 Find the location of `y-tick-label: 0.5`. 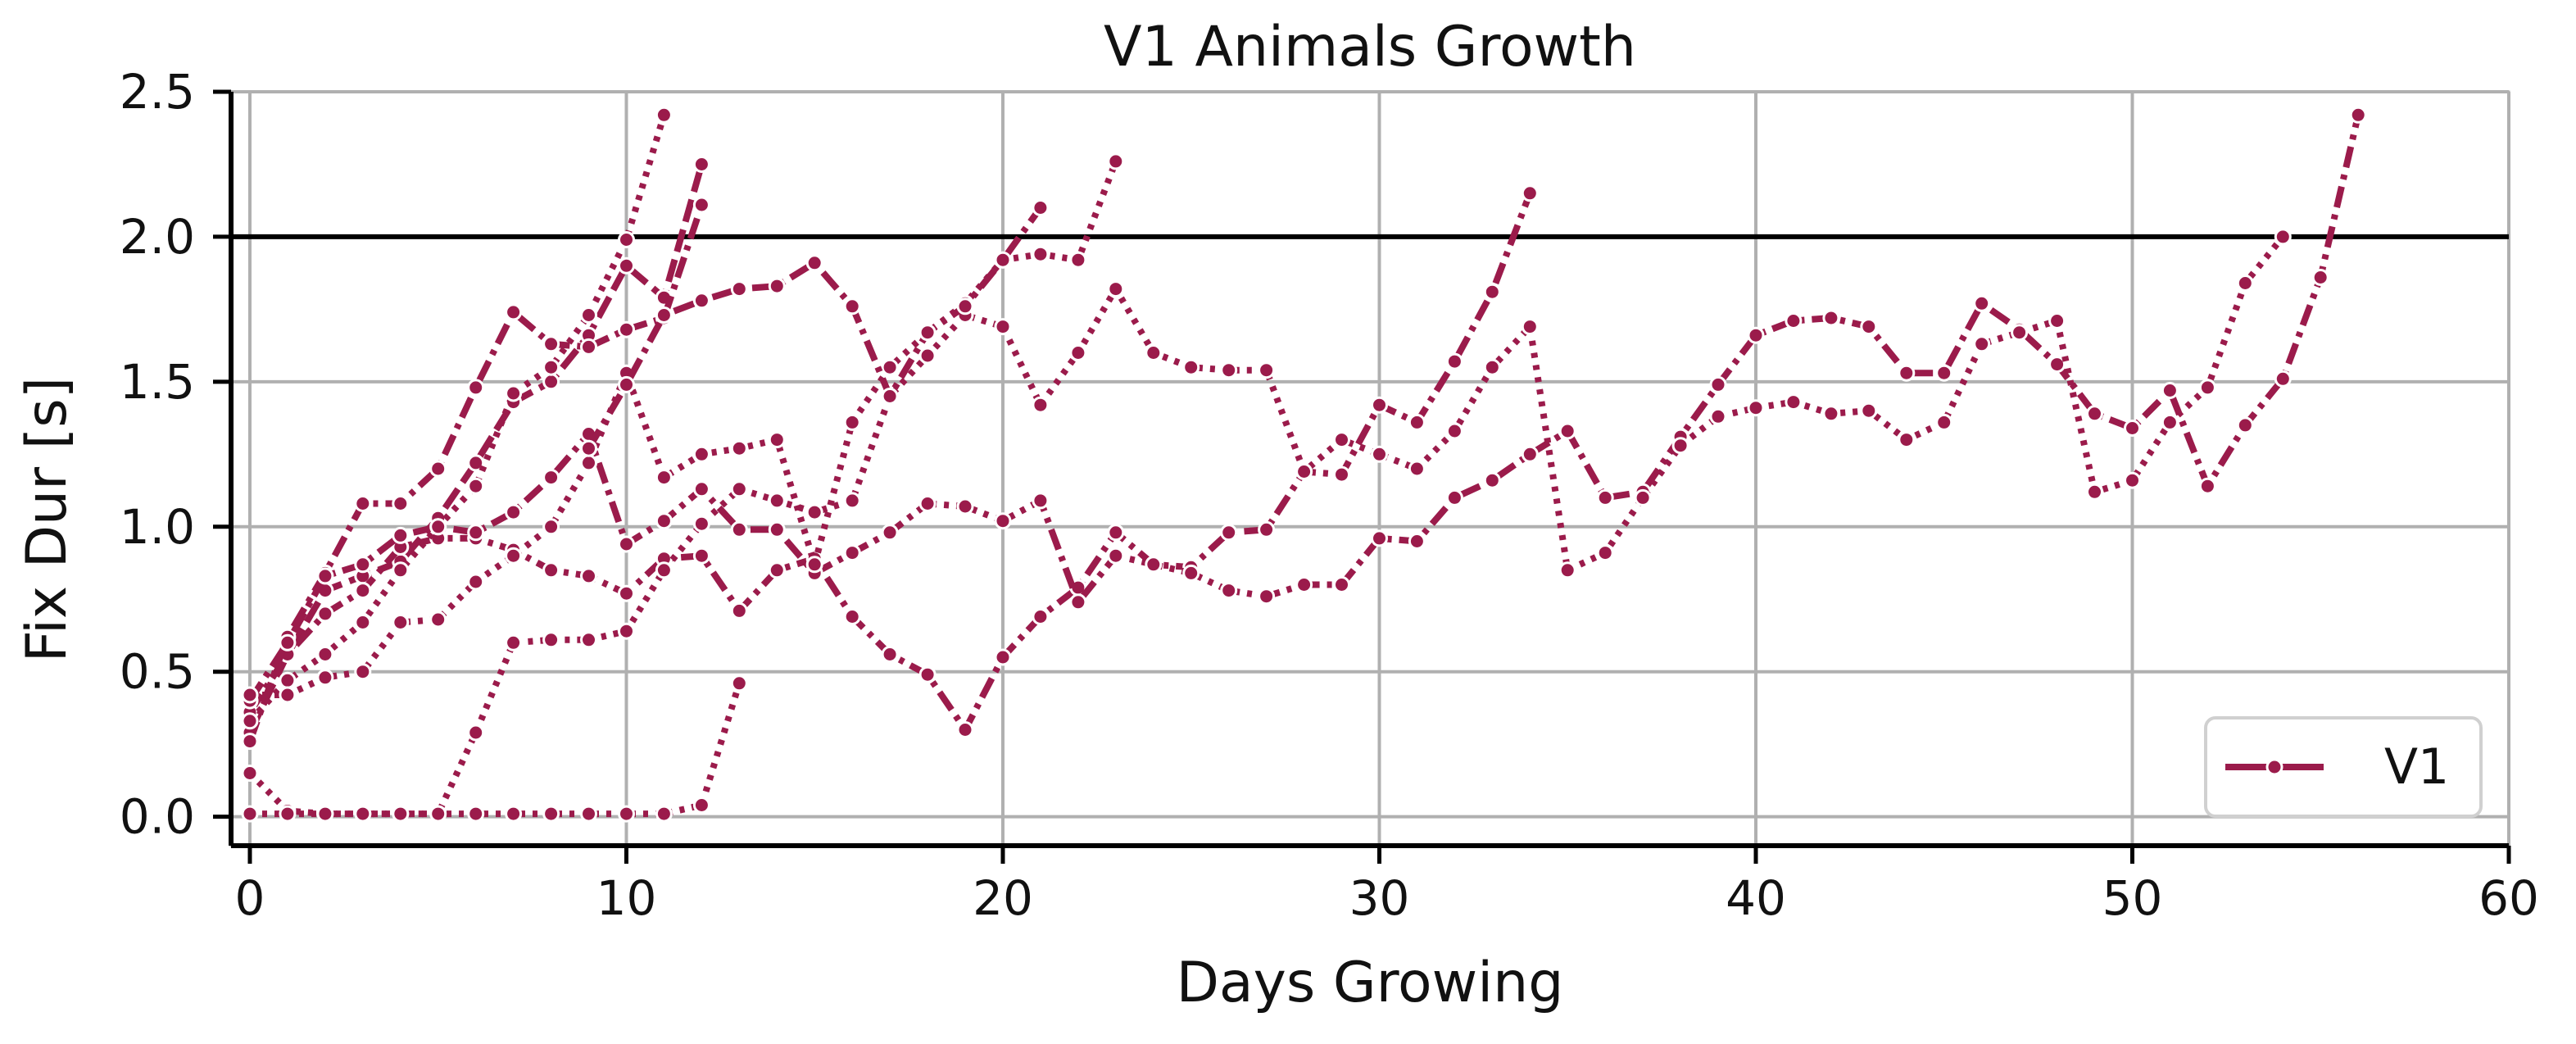

y-tick-label: 0.5 is located at coordinates (157, 672).